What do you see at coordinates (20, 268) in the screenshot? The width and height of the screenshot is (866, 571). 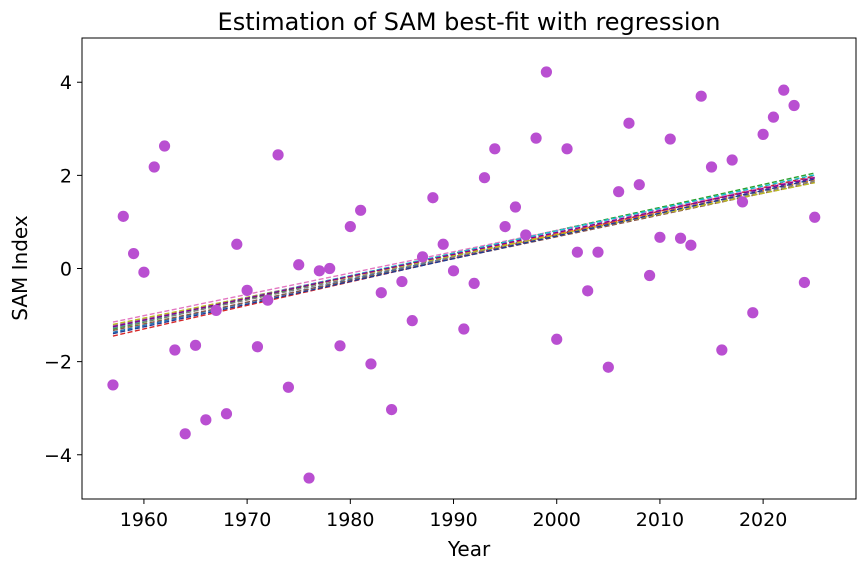 I see `y-axis-title: SAM Index` at bounding box center [20, 268].